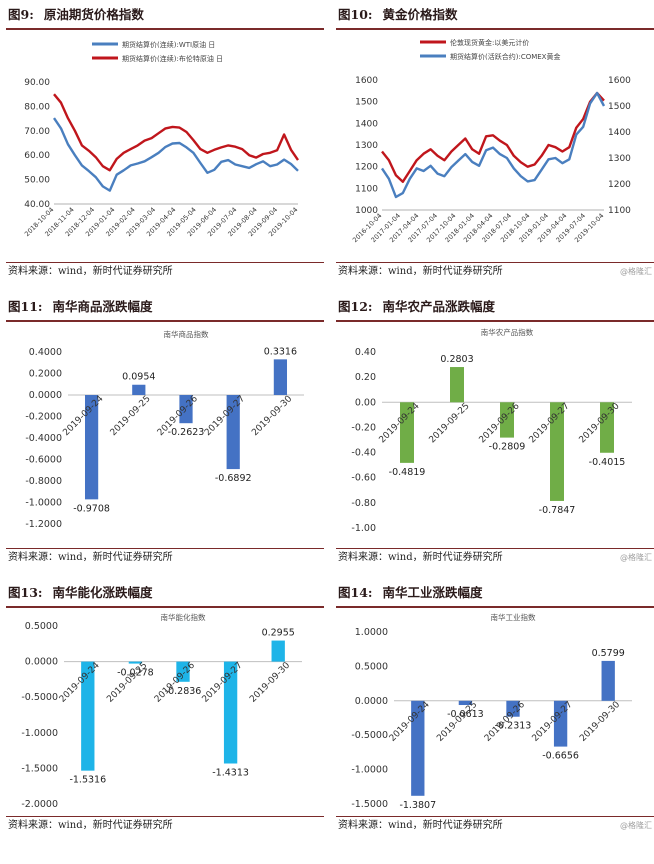 The height and width of the screenshot is (864, 654). I want to click on y-tick-label: 1500, so click(366, 103).